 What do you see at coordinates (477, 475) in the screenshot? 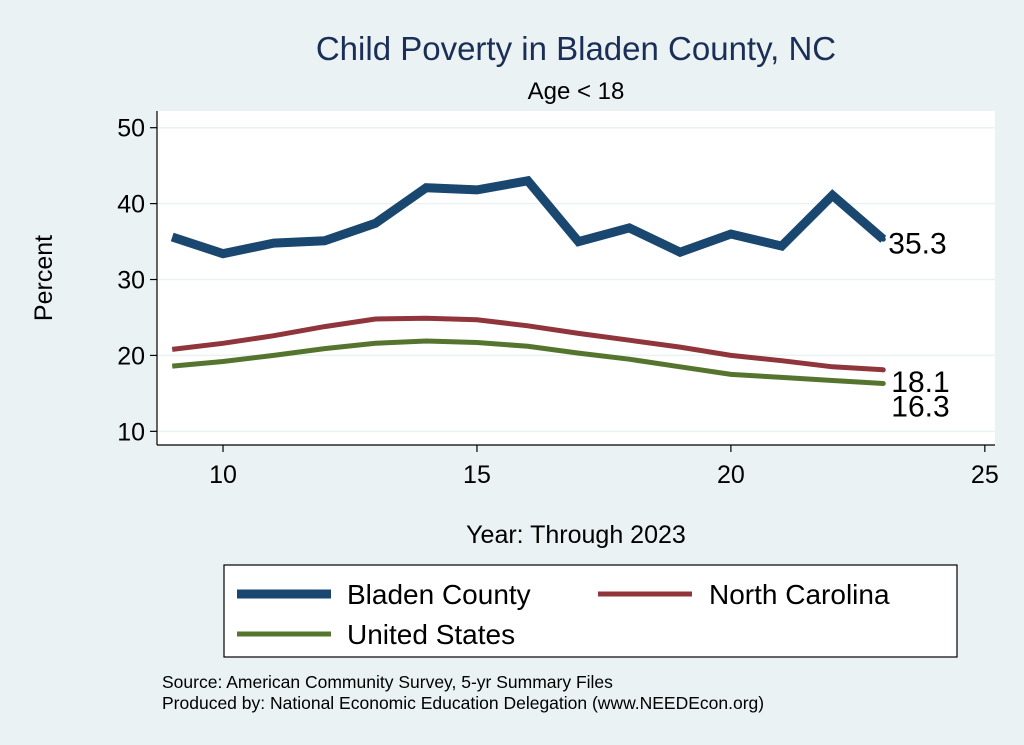
I see `x-tick-label-15: 15` at bounding box center [477, 475].